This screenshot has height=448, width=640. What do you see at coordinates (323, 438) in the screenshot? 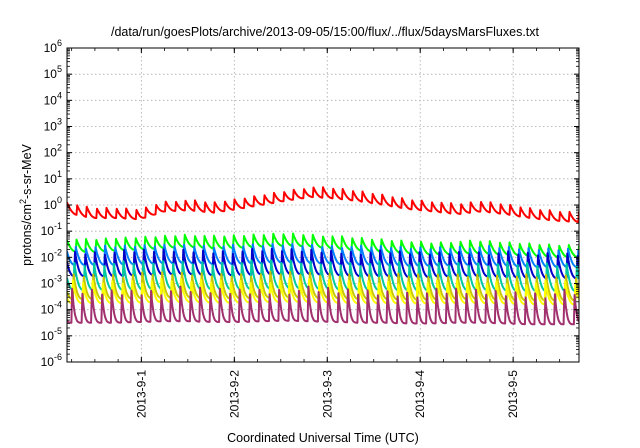
I see `x-axis-label: Coordinated Universal Time (UTC)` at bounding box center [323, 438].